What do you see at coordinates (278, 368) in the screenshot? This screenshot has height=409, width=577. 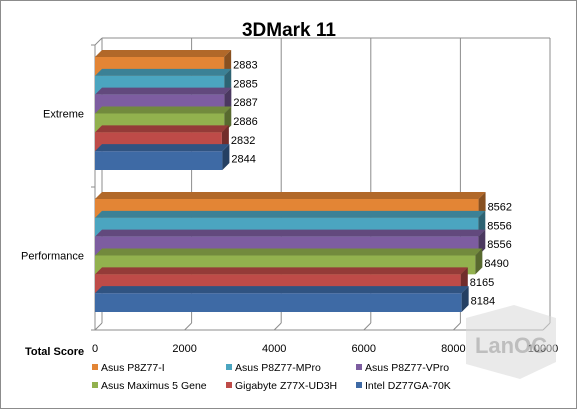 I see `legend-label: Asus P8Z77-MPro` at bounding box center [278, 368].